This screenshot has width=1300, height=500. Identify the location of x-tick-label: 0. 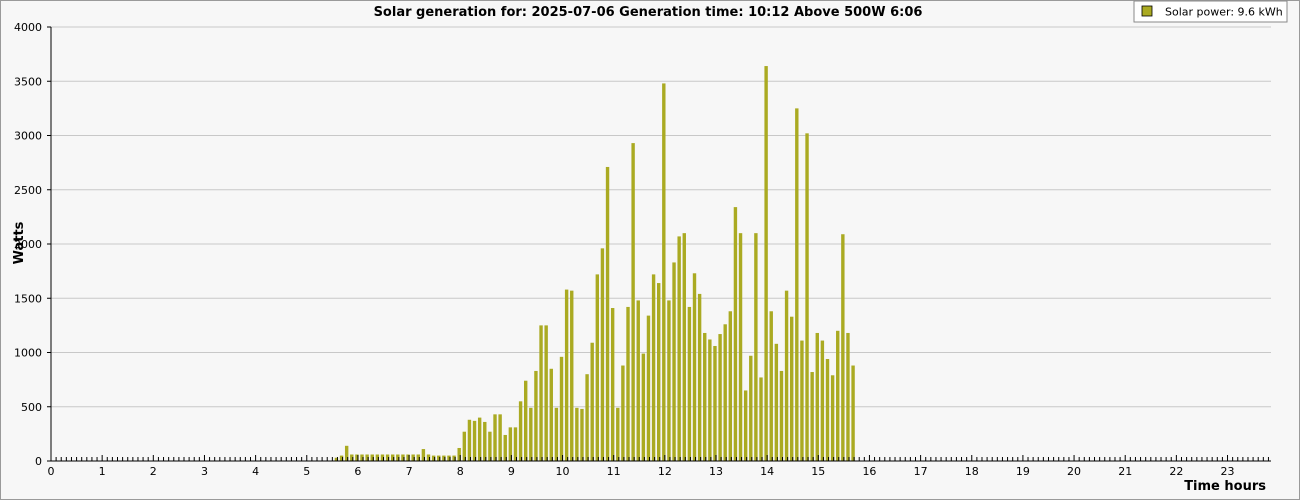
(51, 471).